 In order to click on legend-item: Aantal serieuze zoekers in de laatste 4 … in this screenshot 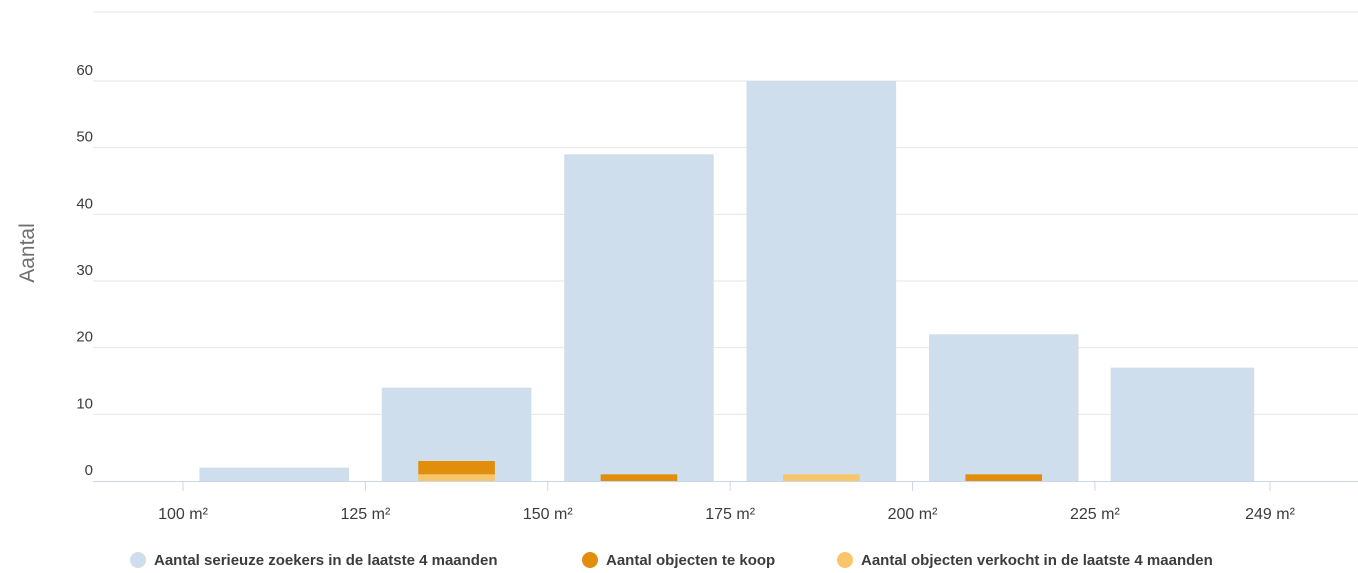, I will do `click(313, 560)`.